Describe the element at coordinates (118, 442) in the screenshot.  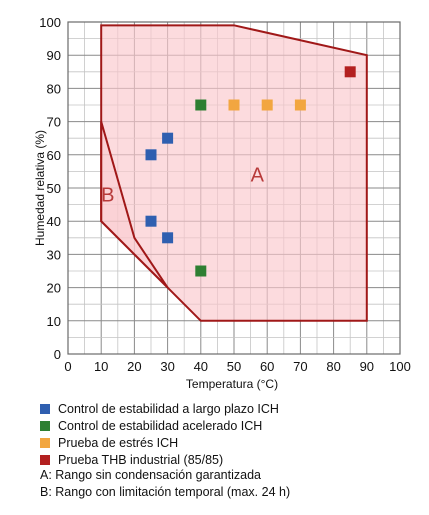
I see `legend-label: Prueba de estrés ICH` at that location.